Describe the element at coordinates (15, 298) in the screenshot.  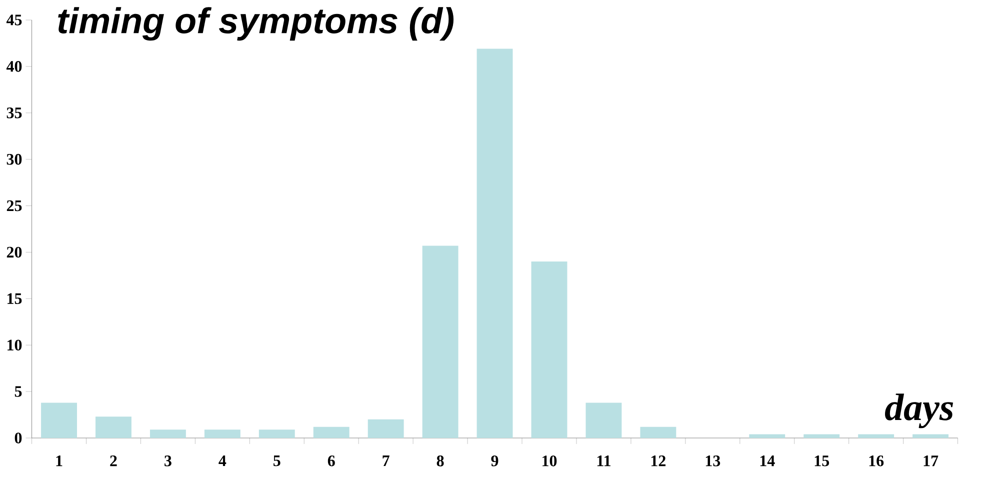
I see `y-tick-label: 15` at that location.